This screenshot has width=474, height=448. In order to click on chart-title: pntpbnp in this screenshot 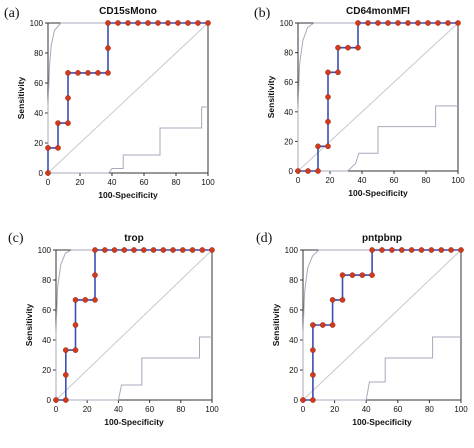, I will do `click(382, 238)`.